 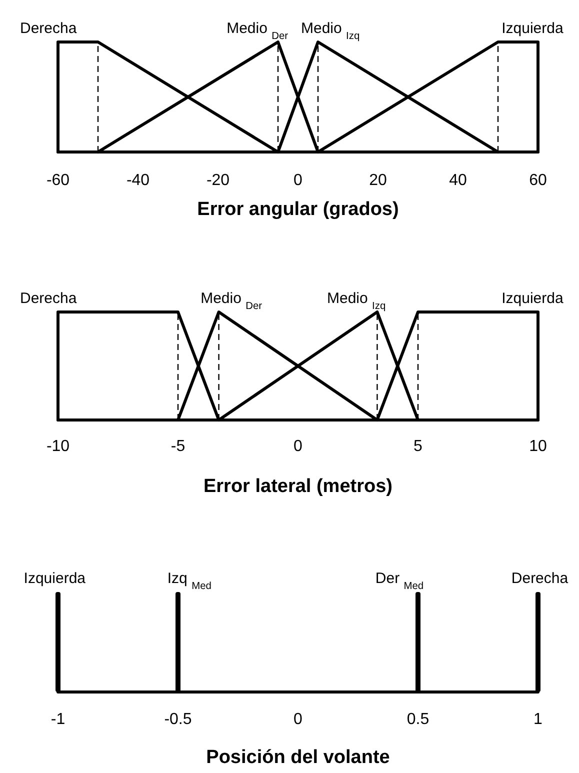 I want to click on x-tick-label: -10, so click(x=58, y=446).